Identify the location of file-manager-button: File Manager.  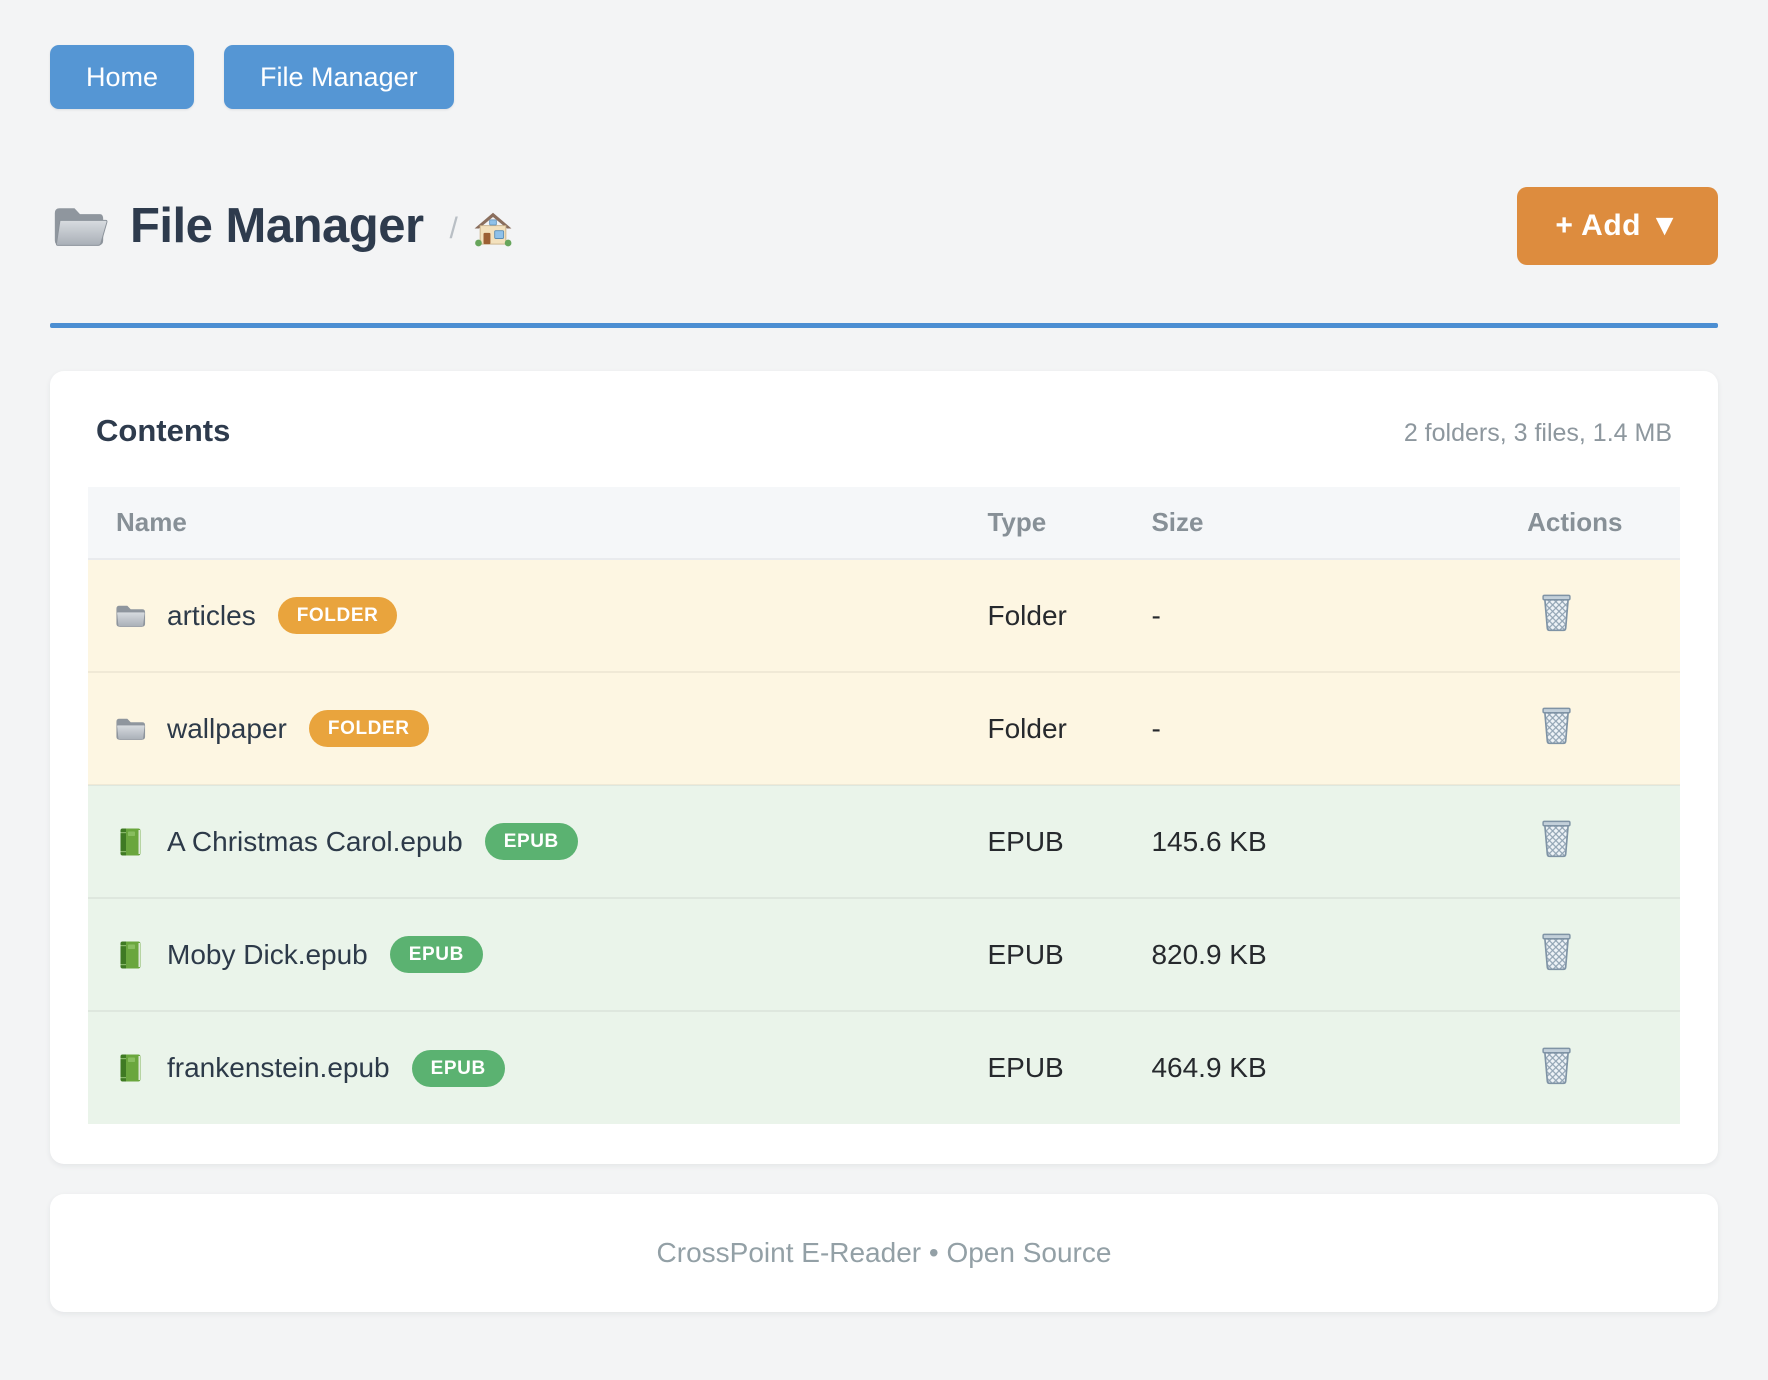
(339, 77).